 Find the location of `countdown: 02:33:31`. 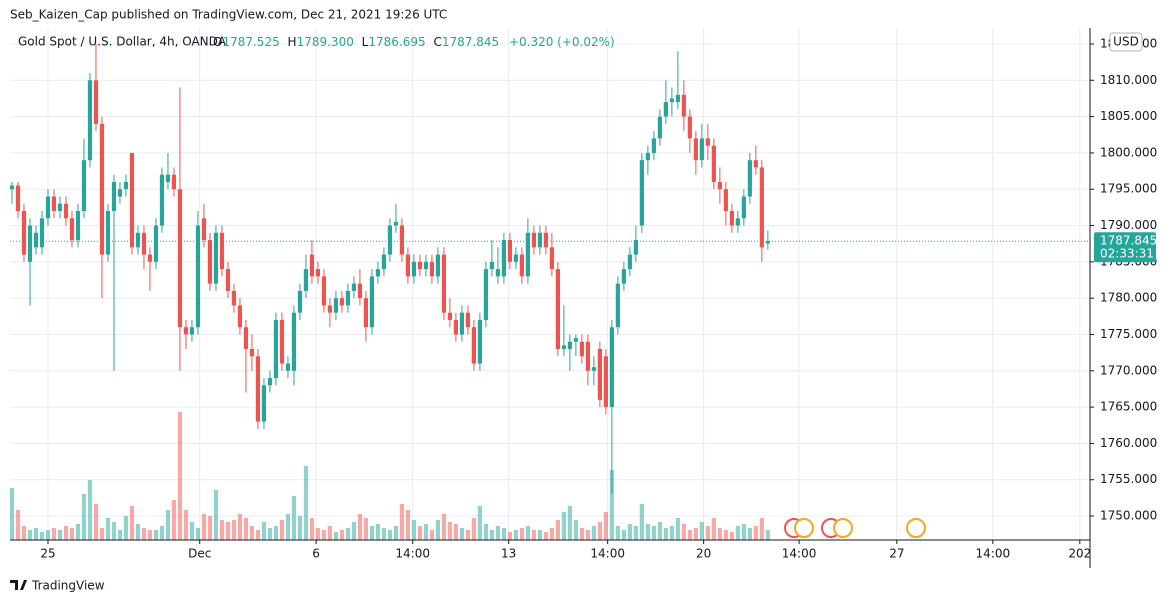

countdown: 02:33:31 is located at coordinates (1127, 254).